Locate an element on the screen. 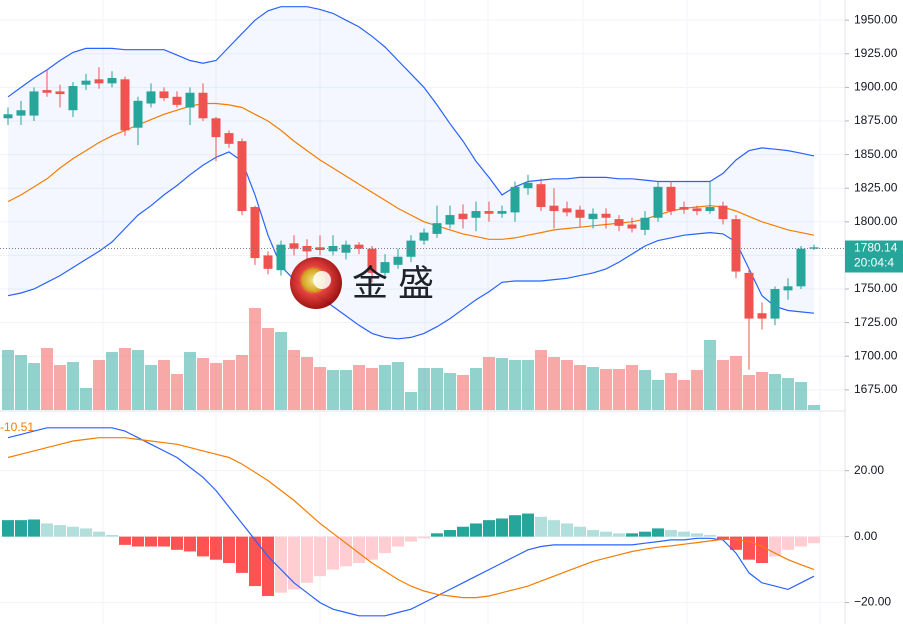 This screenshot has width=903, height=624. signal-value: -10.51 is located at coordinates (17, 427).